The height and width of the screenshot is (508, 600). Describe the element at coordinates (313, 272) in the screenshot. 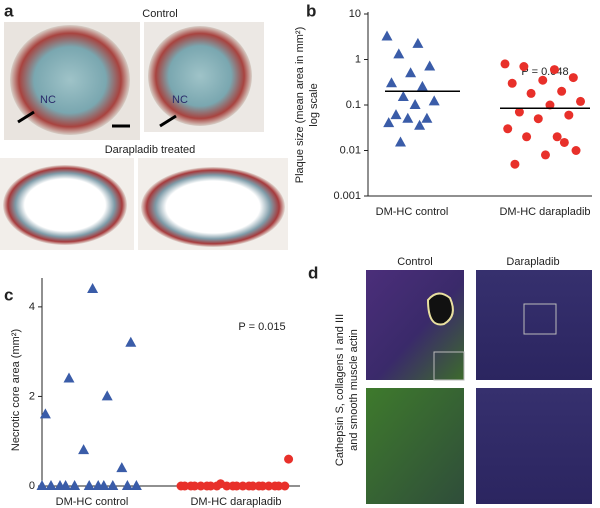

I see `panel-letter: d` at that location.